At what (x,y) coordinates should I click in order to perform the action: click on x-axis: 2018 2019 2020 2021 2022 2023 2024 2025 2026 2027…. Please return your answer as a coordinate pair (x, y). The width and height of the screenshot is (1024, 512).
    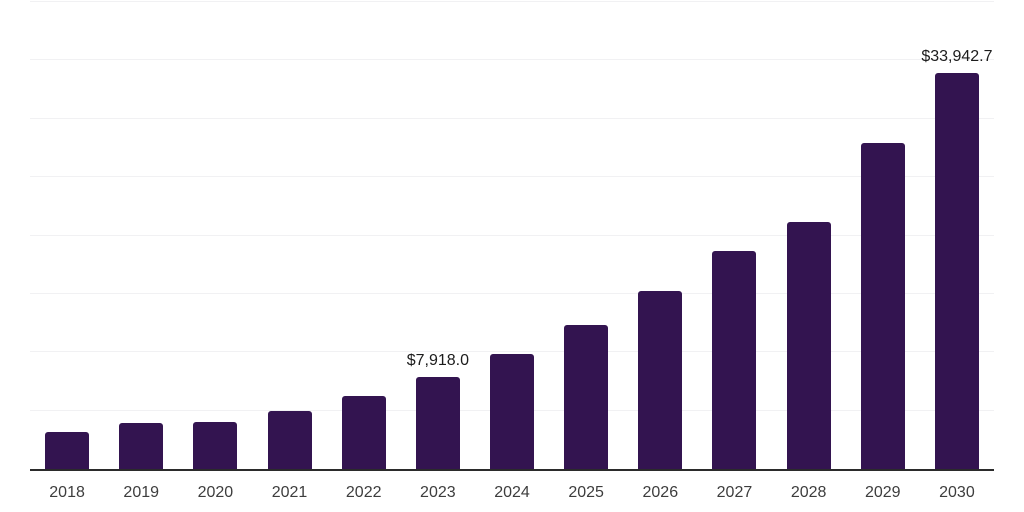
    Looking at the image, I should click on (512, 495).